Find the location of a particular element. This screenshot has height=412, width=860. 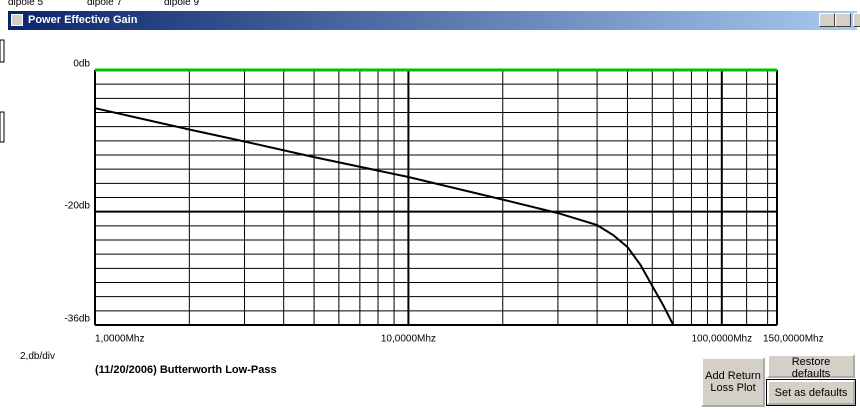

y-tick-label: -36db is located at coordinates (77, 319).